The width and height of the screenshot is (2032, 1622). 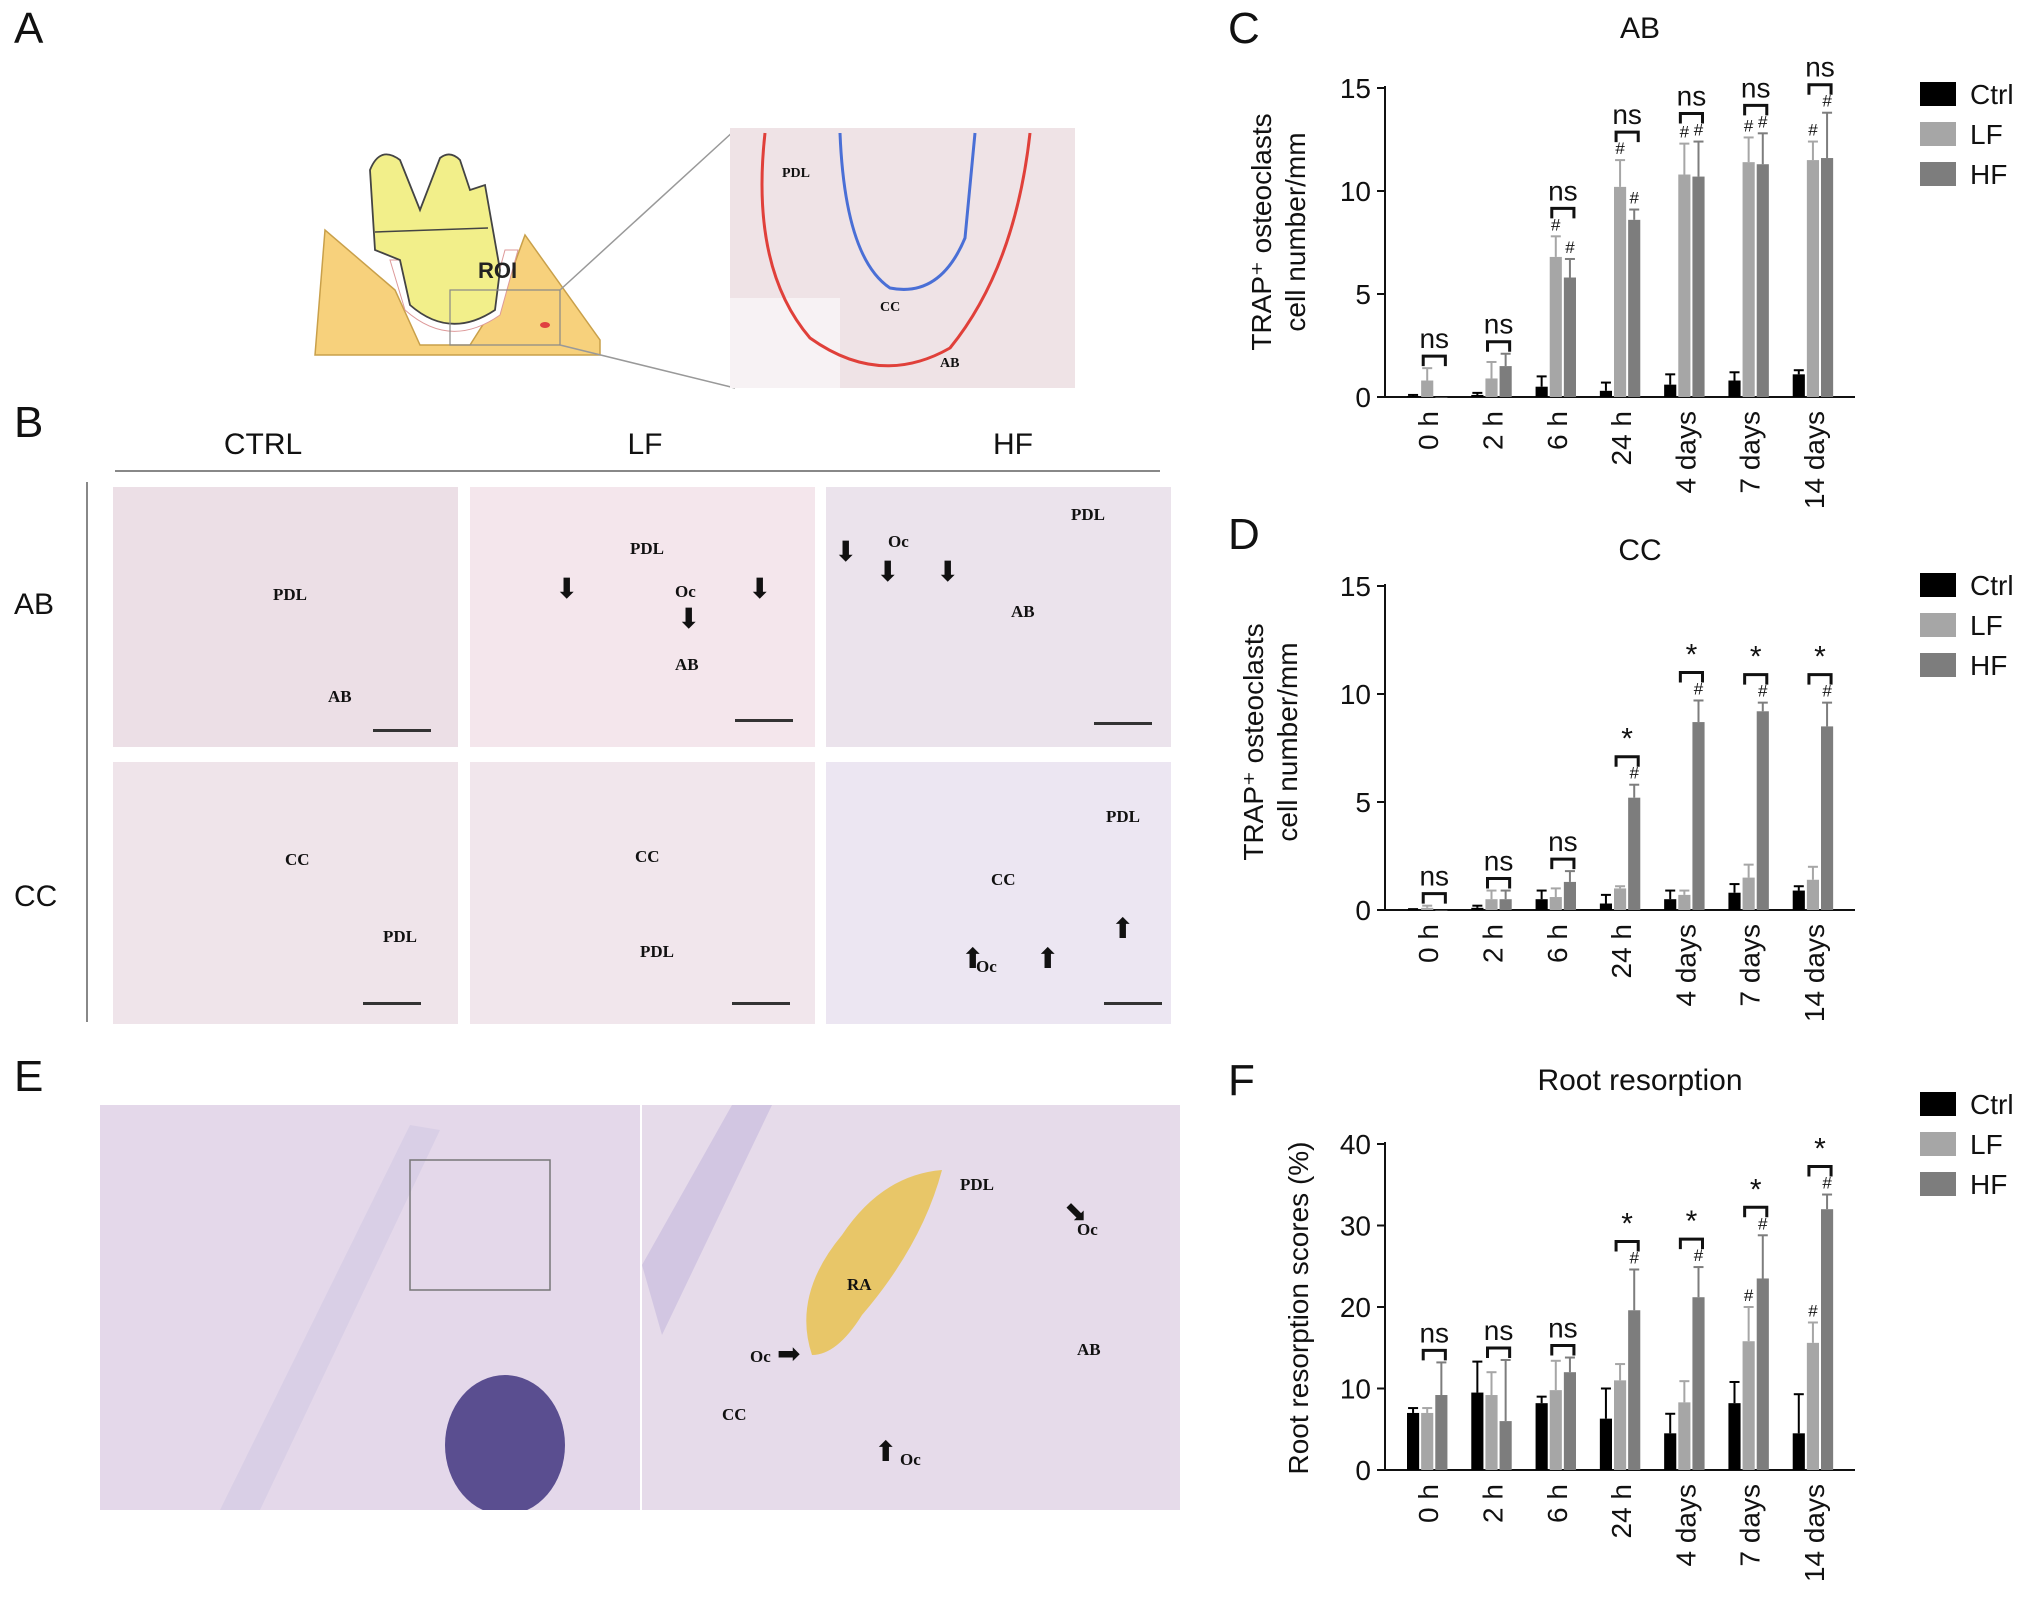 What do you see at coordinates (480, 1225) in the screenshot?
I see `zoom-box` at bounding box center [480, 1225].